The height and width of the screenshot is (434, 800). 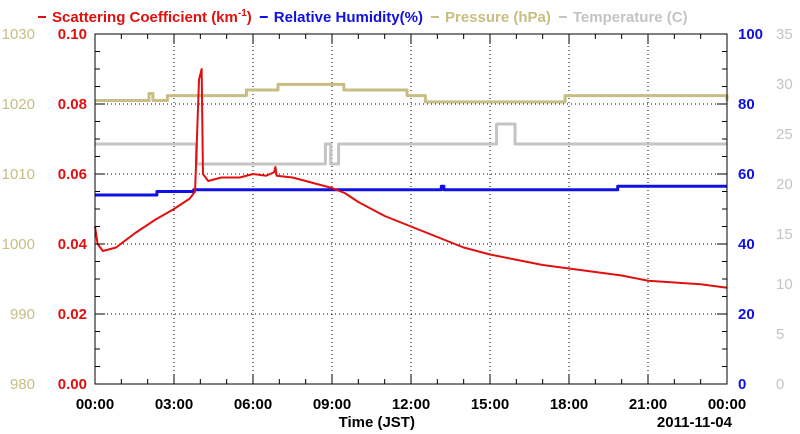 I want to click on pressure-tick-label: 1010, so click(x=18, y=174).